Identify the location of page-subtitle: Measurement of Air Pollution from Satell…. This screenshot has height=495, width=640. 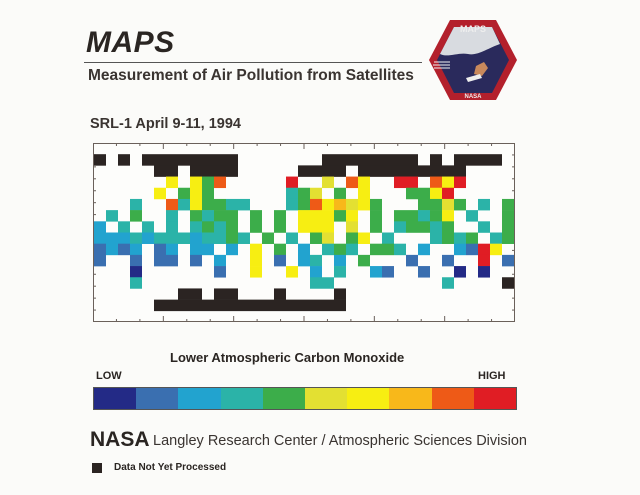
(251, 75).